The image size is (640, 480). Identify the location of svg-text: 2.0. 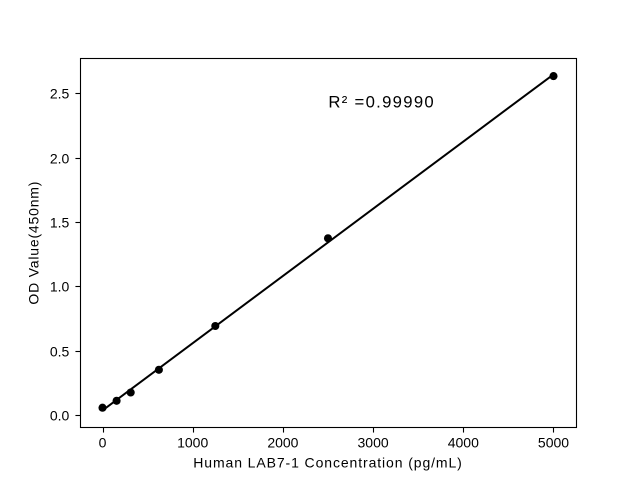
(60, 159).